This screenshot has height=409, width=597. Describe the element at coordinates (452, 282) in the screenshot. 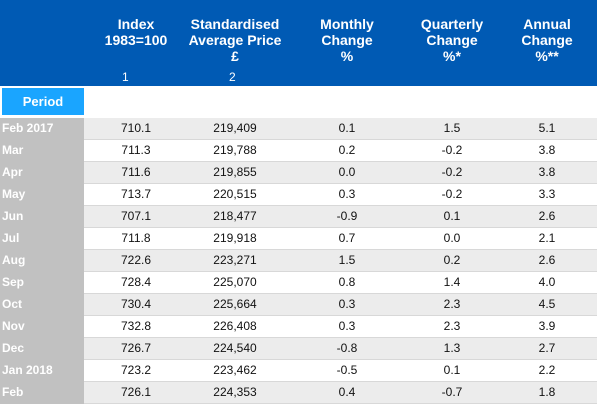

I see `cell-quarterly-change: 1.4` at that location.